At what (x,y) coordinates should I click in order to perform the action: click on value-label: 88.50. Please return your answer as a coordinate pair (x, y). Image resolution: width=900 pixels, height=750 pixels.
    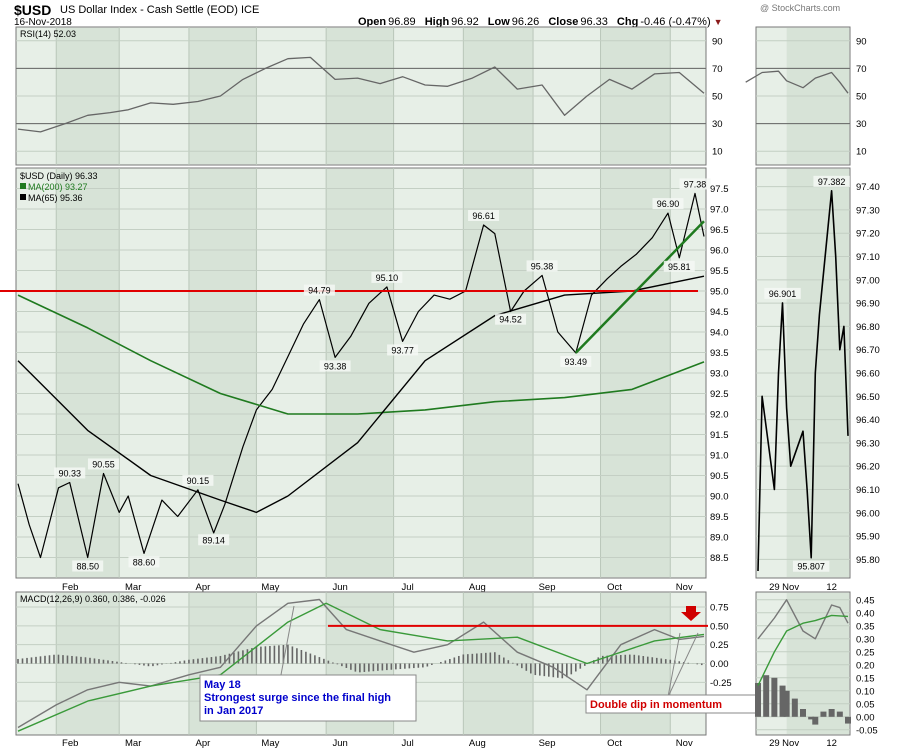
    Looking at the image, I should click on (87, 567).